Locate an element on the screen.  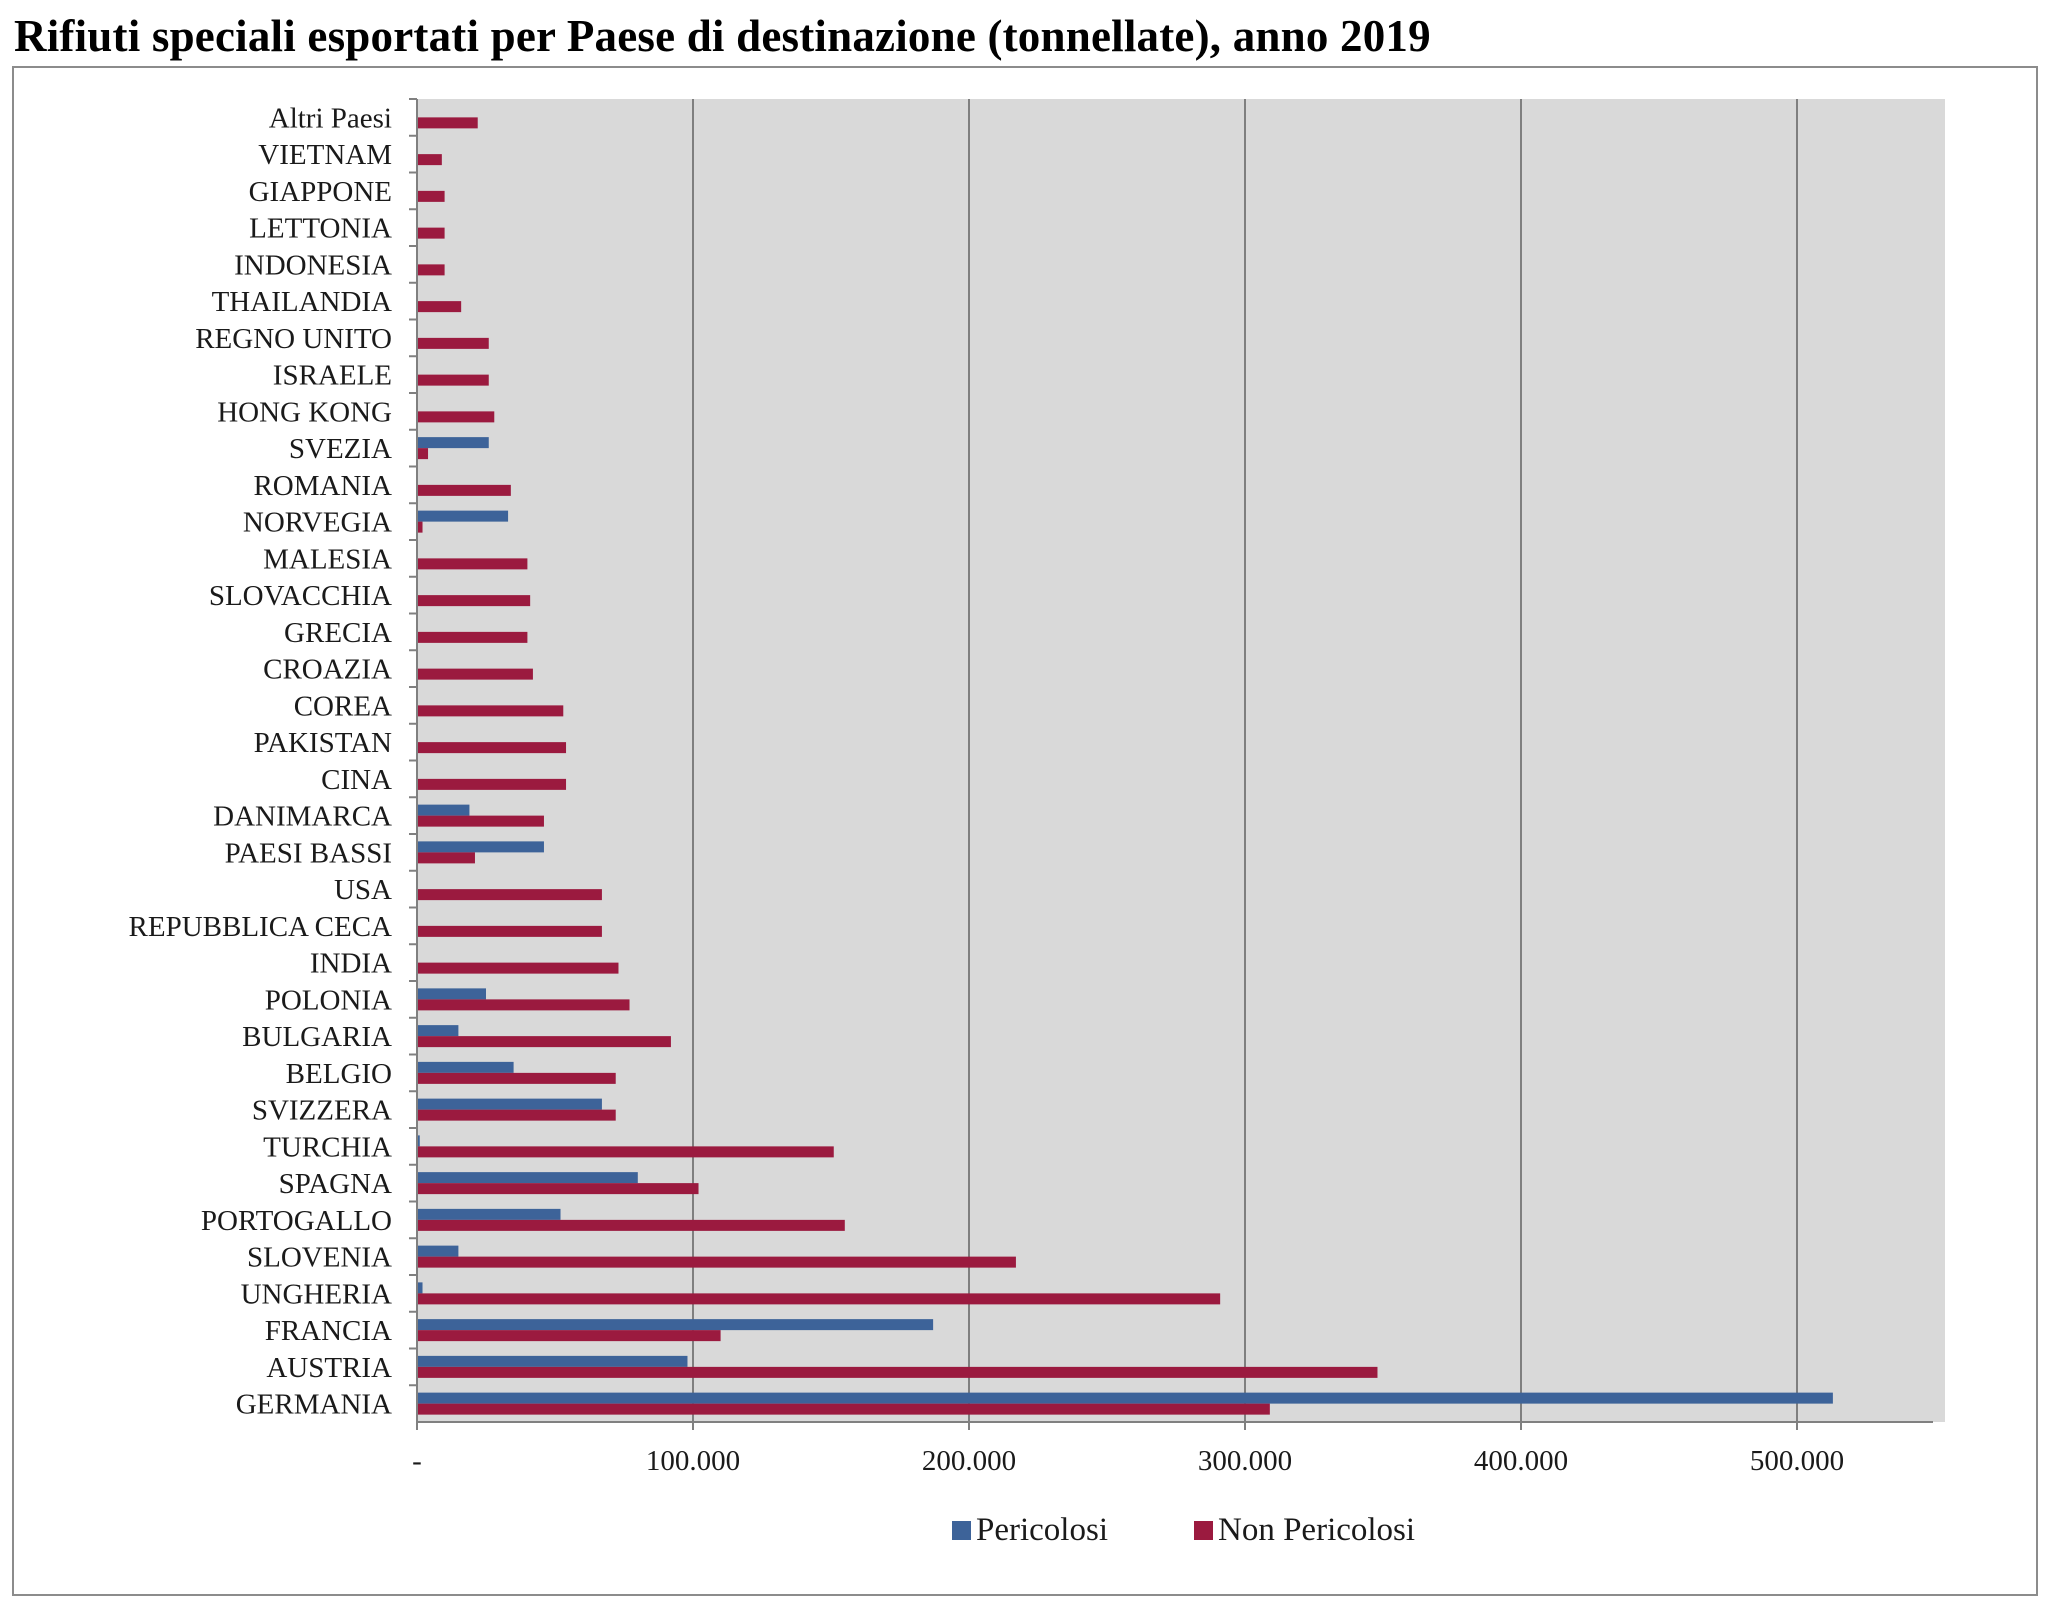
x-tick-label: 200.000 is located at coordinates (969, 1461).